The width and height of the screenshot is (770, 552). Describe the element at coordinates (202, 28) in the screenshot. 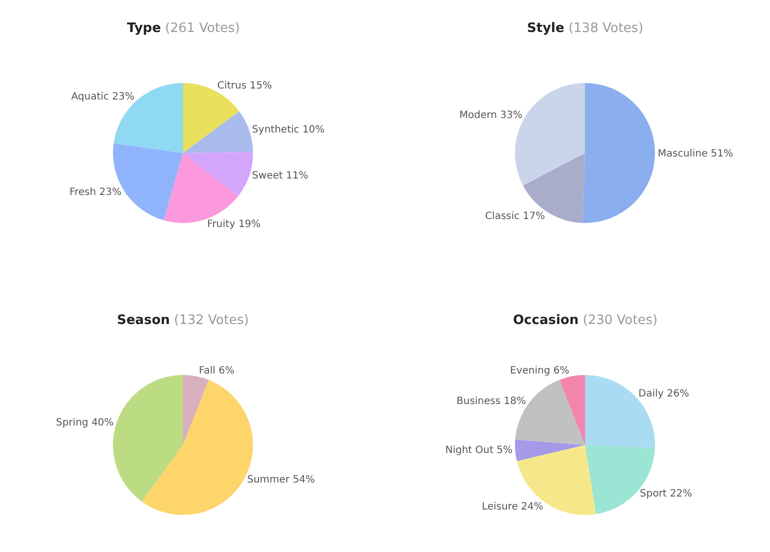

I see `chart-subtitle: (261 Votes)` at that location.